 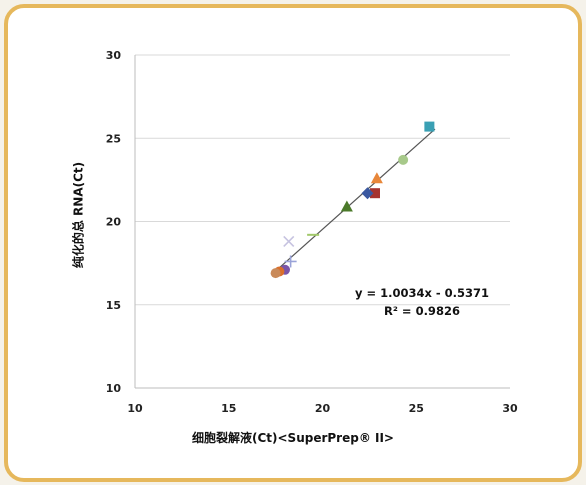 I want to click on regression-equation: y = 1.0034x - 0.5371, so click(x=422, y=293).